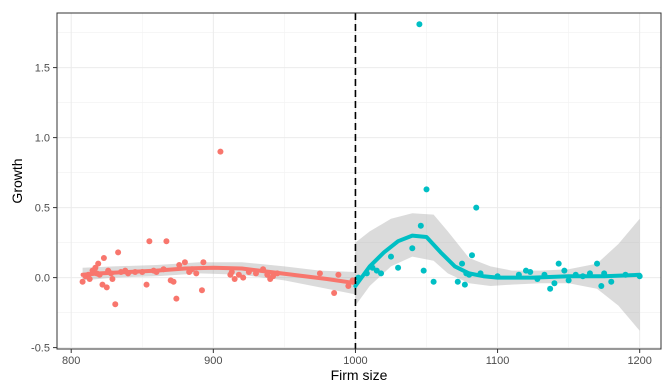 This screenshot has height=383, width=663. Describe the element at coordinates (42, 279) in the screenshot. I see `y-tick-label: 0.0` at that location.